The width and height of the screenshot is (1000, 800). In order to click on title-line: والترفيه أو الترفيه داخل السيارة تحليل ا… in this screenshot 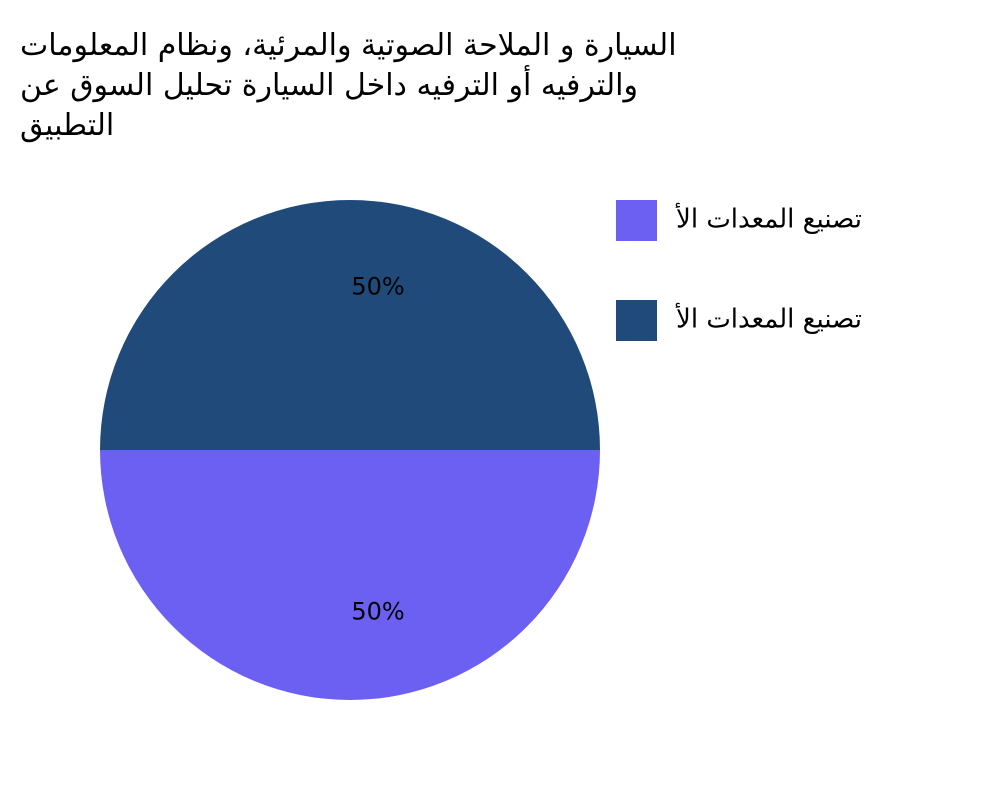, I will do `click(329, 85)`.